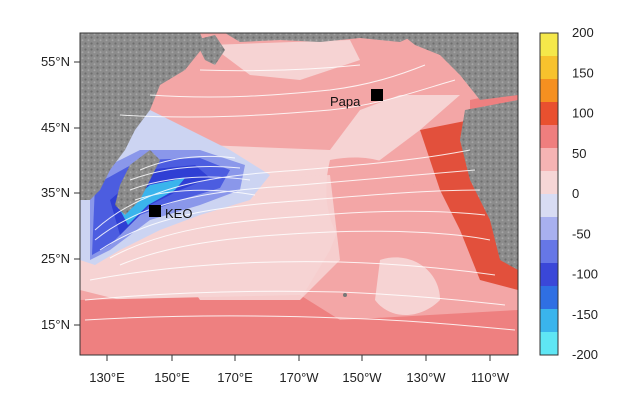 The image size is (631, 401). I want to click on colorbar-label: 0, so click(575, 193).